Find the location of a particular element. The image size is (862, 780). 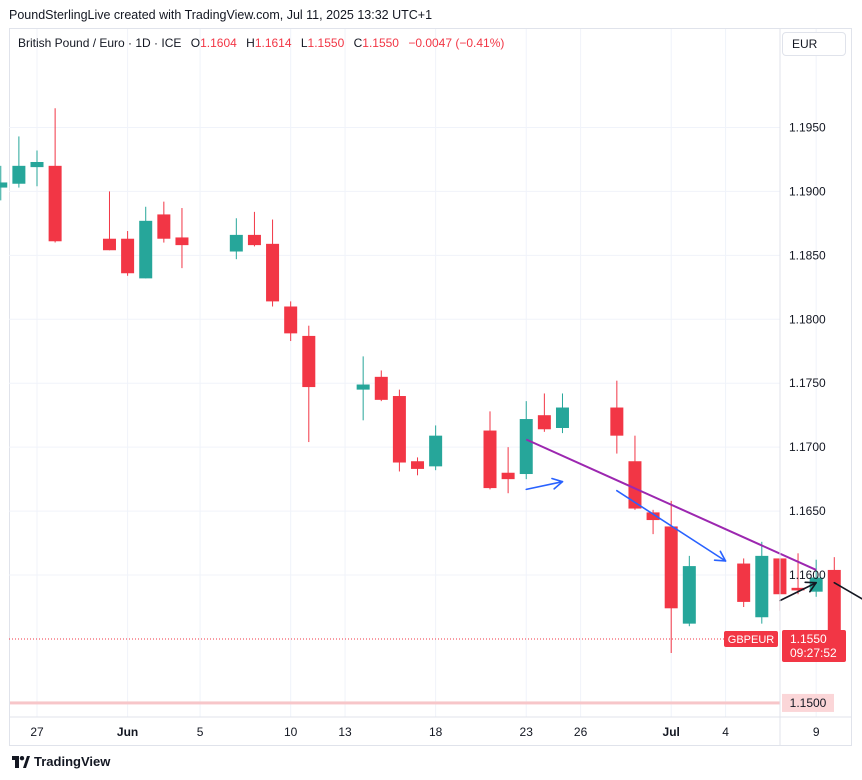

time-tick-label: Jun is located at coordinates (127, 732).